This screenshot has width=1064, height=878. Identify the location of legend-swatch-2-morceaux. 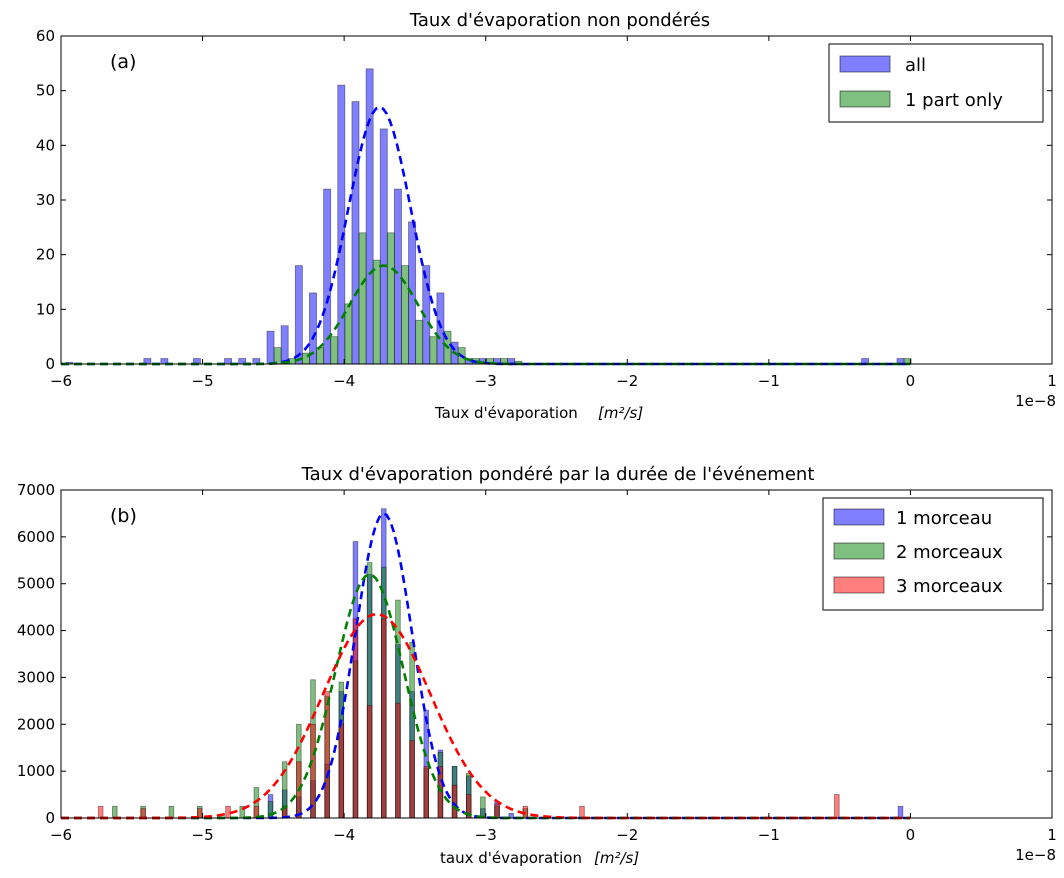
(859, 551).